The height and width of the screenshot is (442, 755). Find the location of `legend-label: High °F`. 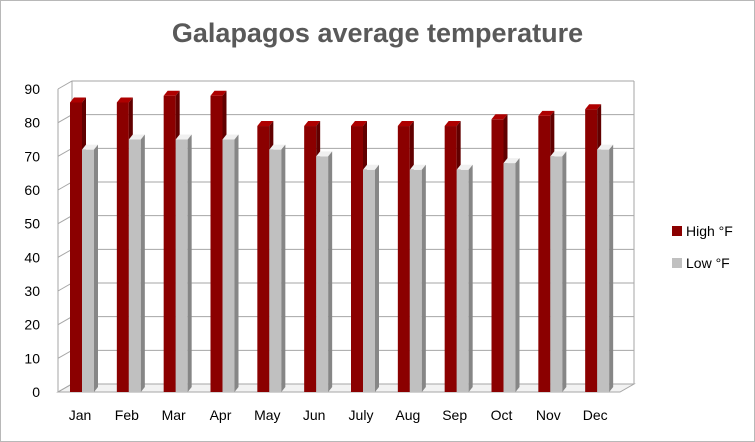

legend-label: High °F is located at coordinates (709, 231).